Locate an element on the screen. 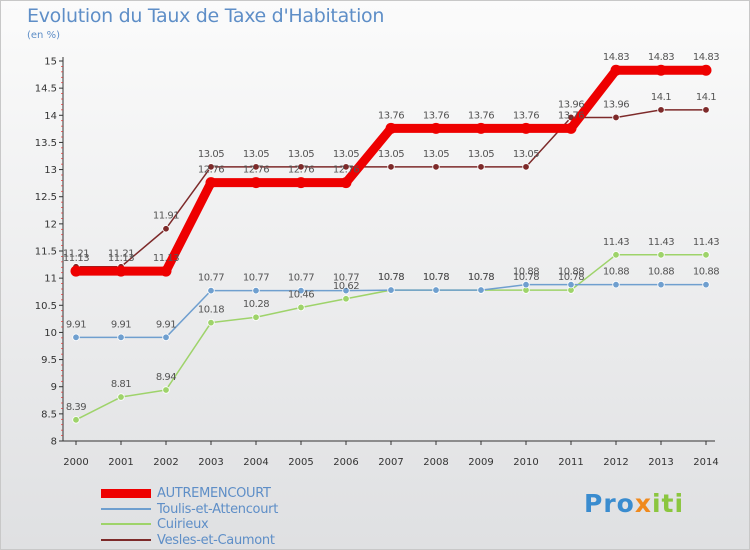 The image size is (750, 550). y-tick-label: 15 is located at coordinates (50, 62).